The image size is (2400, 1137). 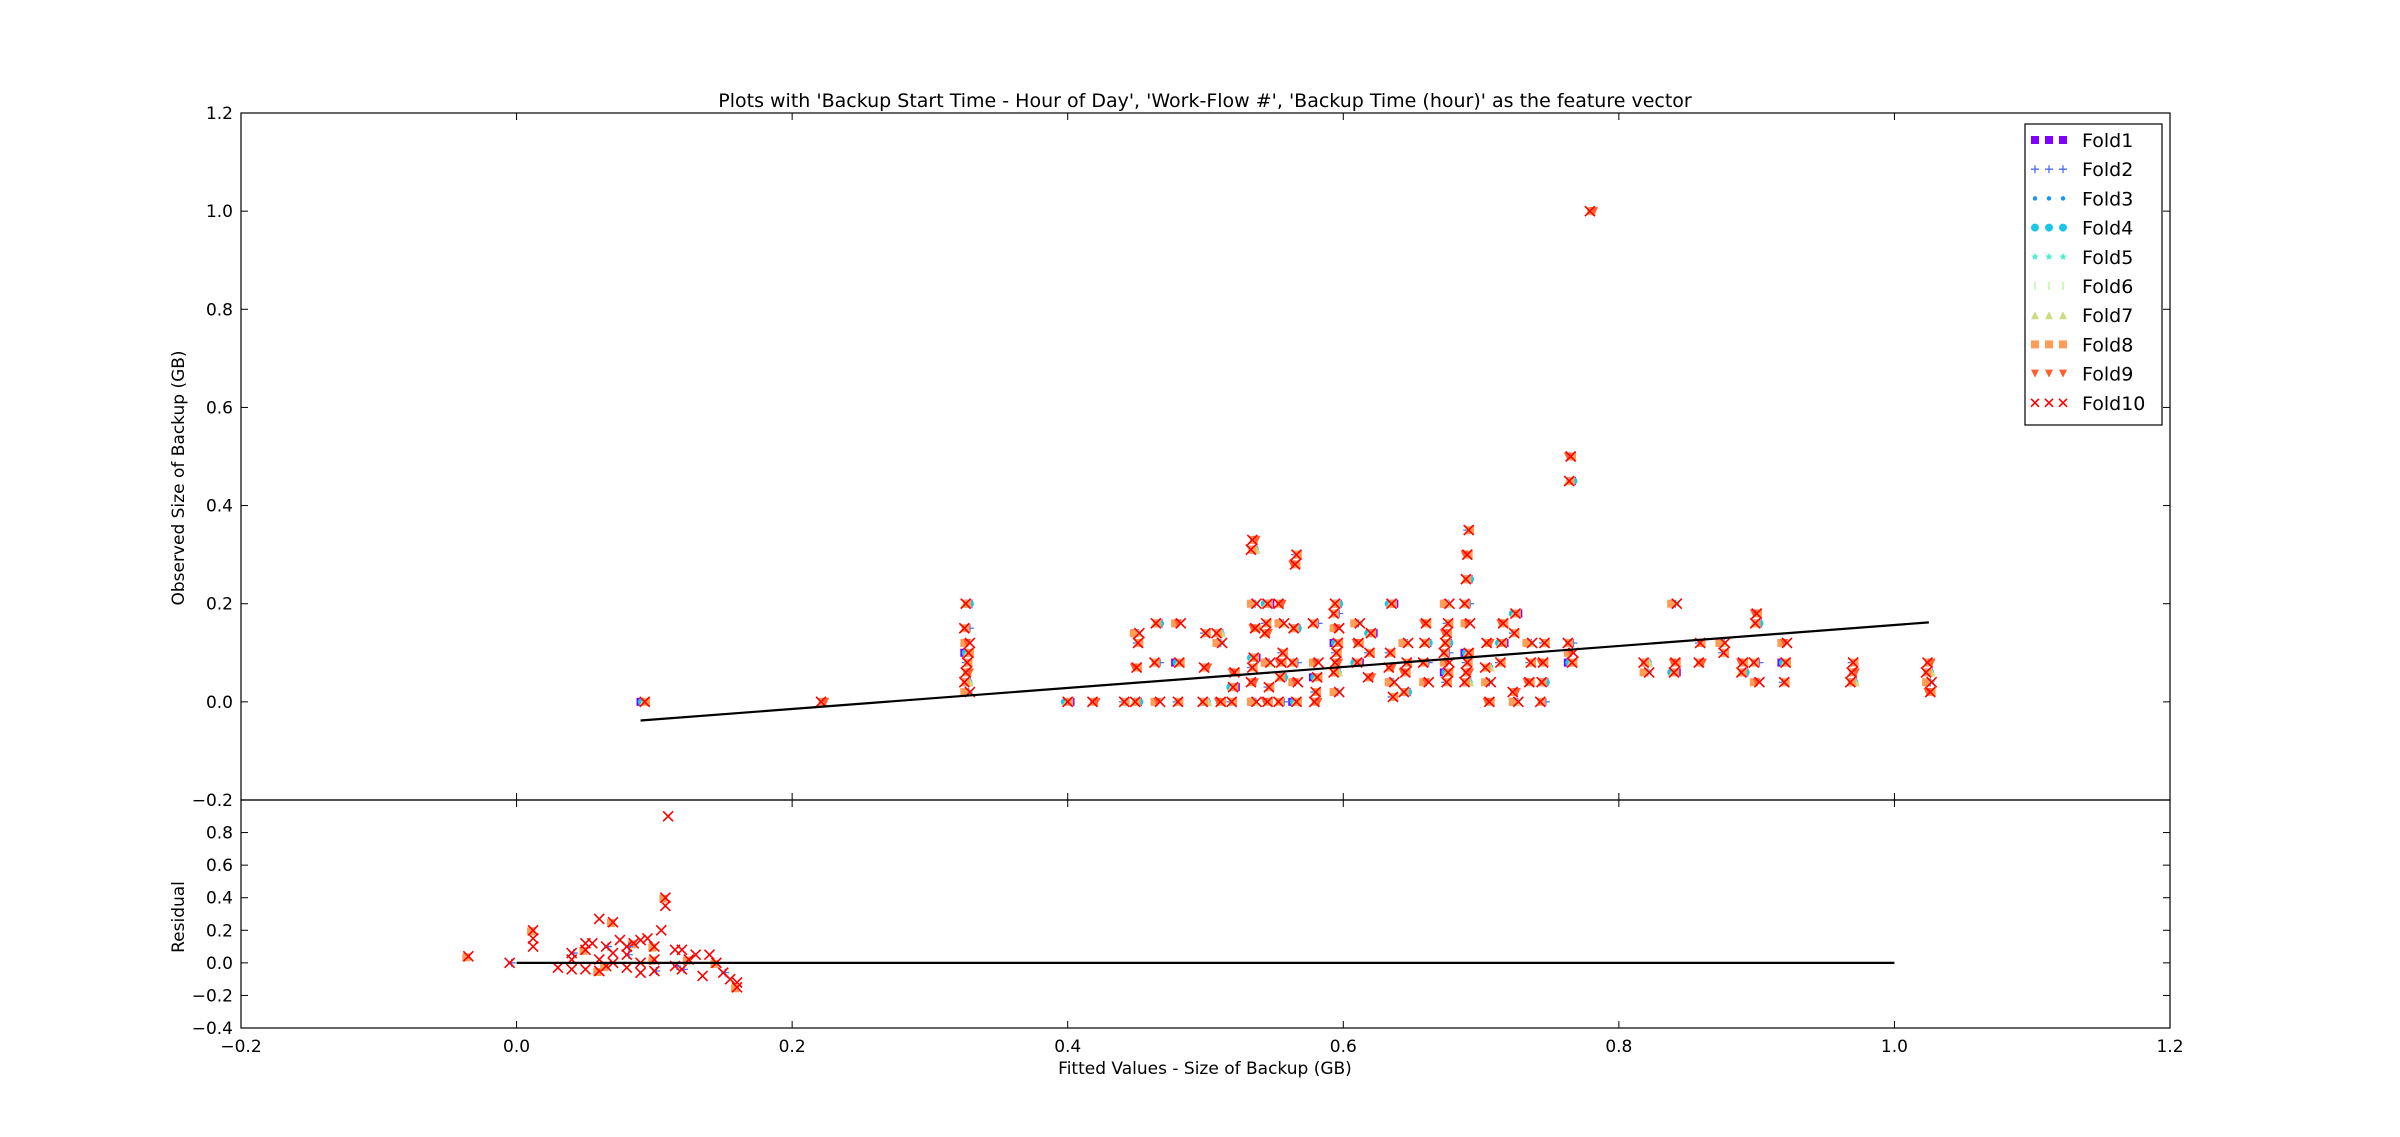 I want to click on x-tick-label: 0.2, so click(x=792, y=1047).